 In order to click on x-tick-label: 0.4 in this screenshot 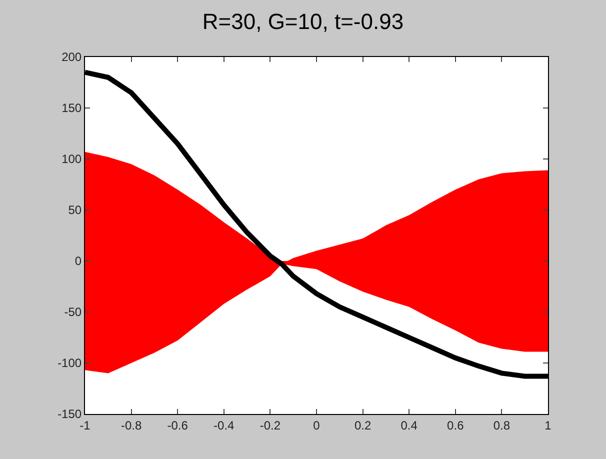, I will do `click(409, 425)`.